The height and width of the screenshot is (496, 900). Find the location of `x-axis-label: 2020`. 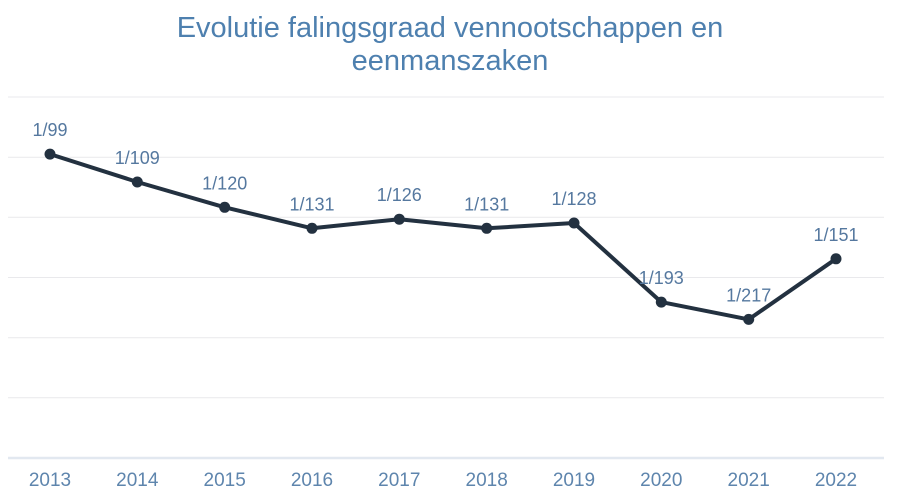

x-axis-label: 2020 is located at coordinates (661, 480).